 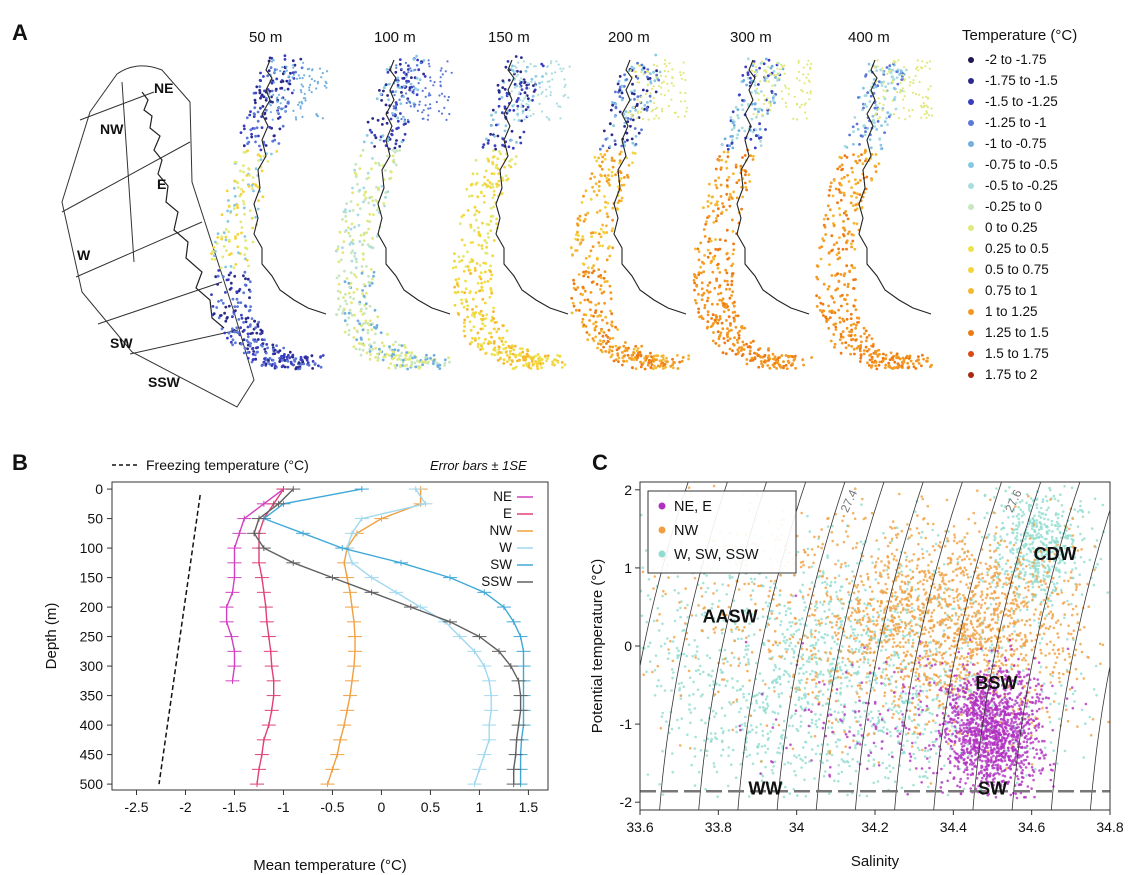 I want to click on region-label-w: W, so click(x=84, y=255).